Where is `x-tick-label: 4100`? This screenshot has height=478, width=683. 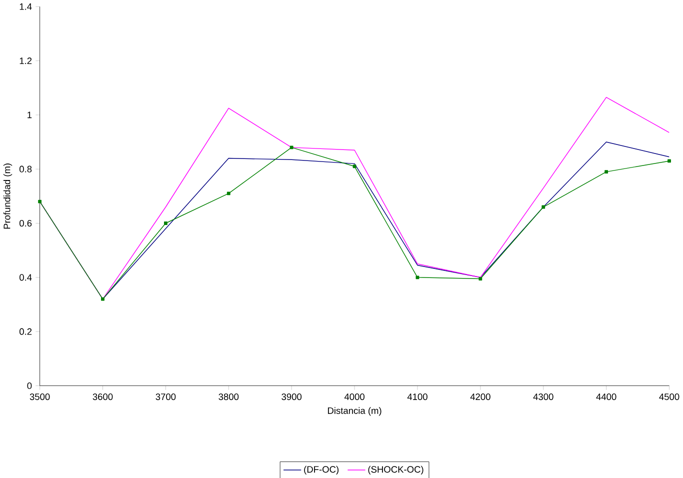 x-tick-label: 4100 is located at coordinates (417, 396).